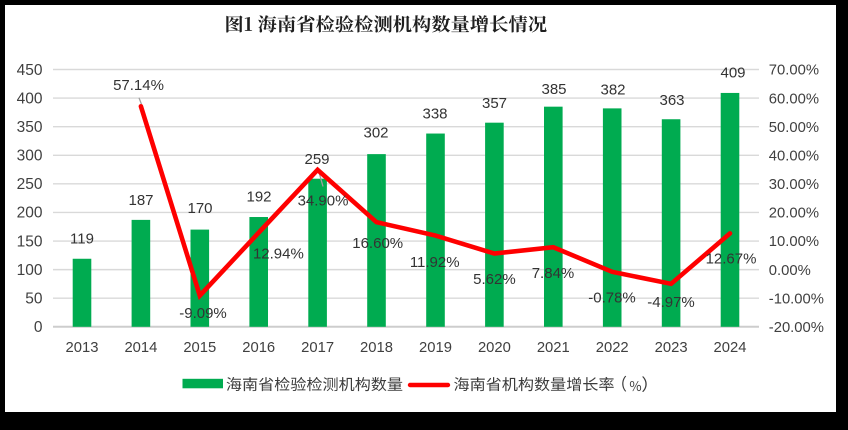  I want to click on svg-text: 34.90%, so click(323, 200).